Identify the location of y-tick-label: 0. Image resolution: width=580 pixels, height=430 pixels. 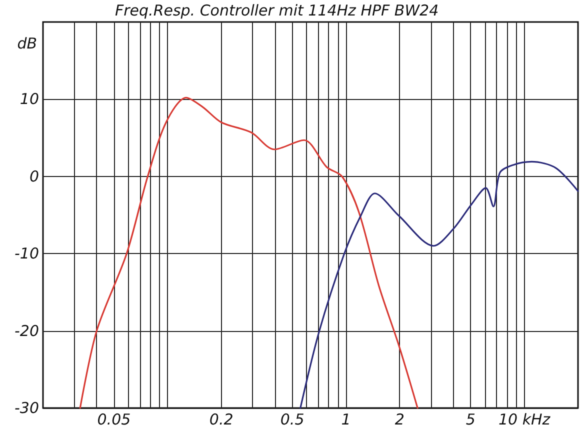
(34, 176).